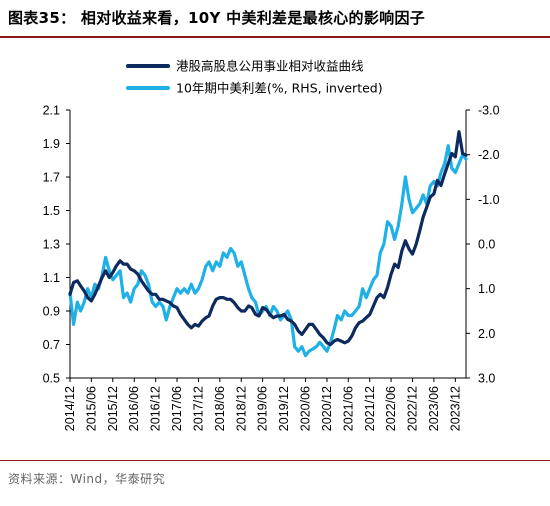 The height and width of the screenshot is (506, 550). I want to click on left-tick-label: 2.1, so click(51, 111).